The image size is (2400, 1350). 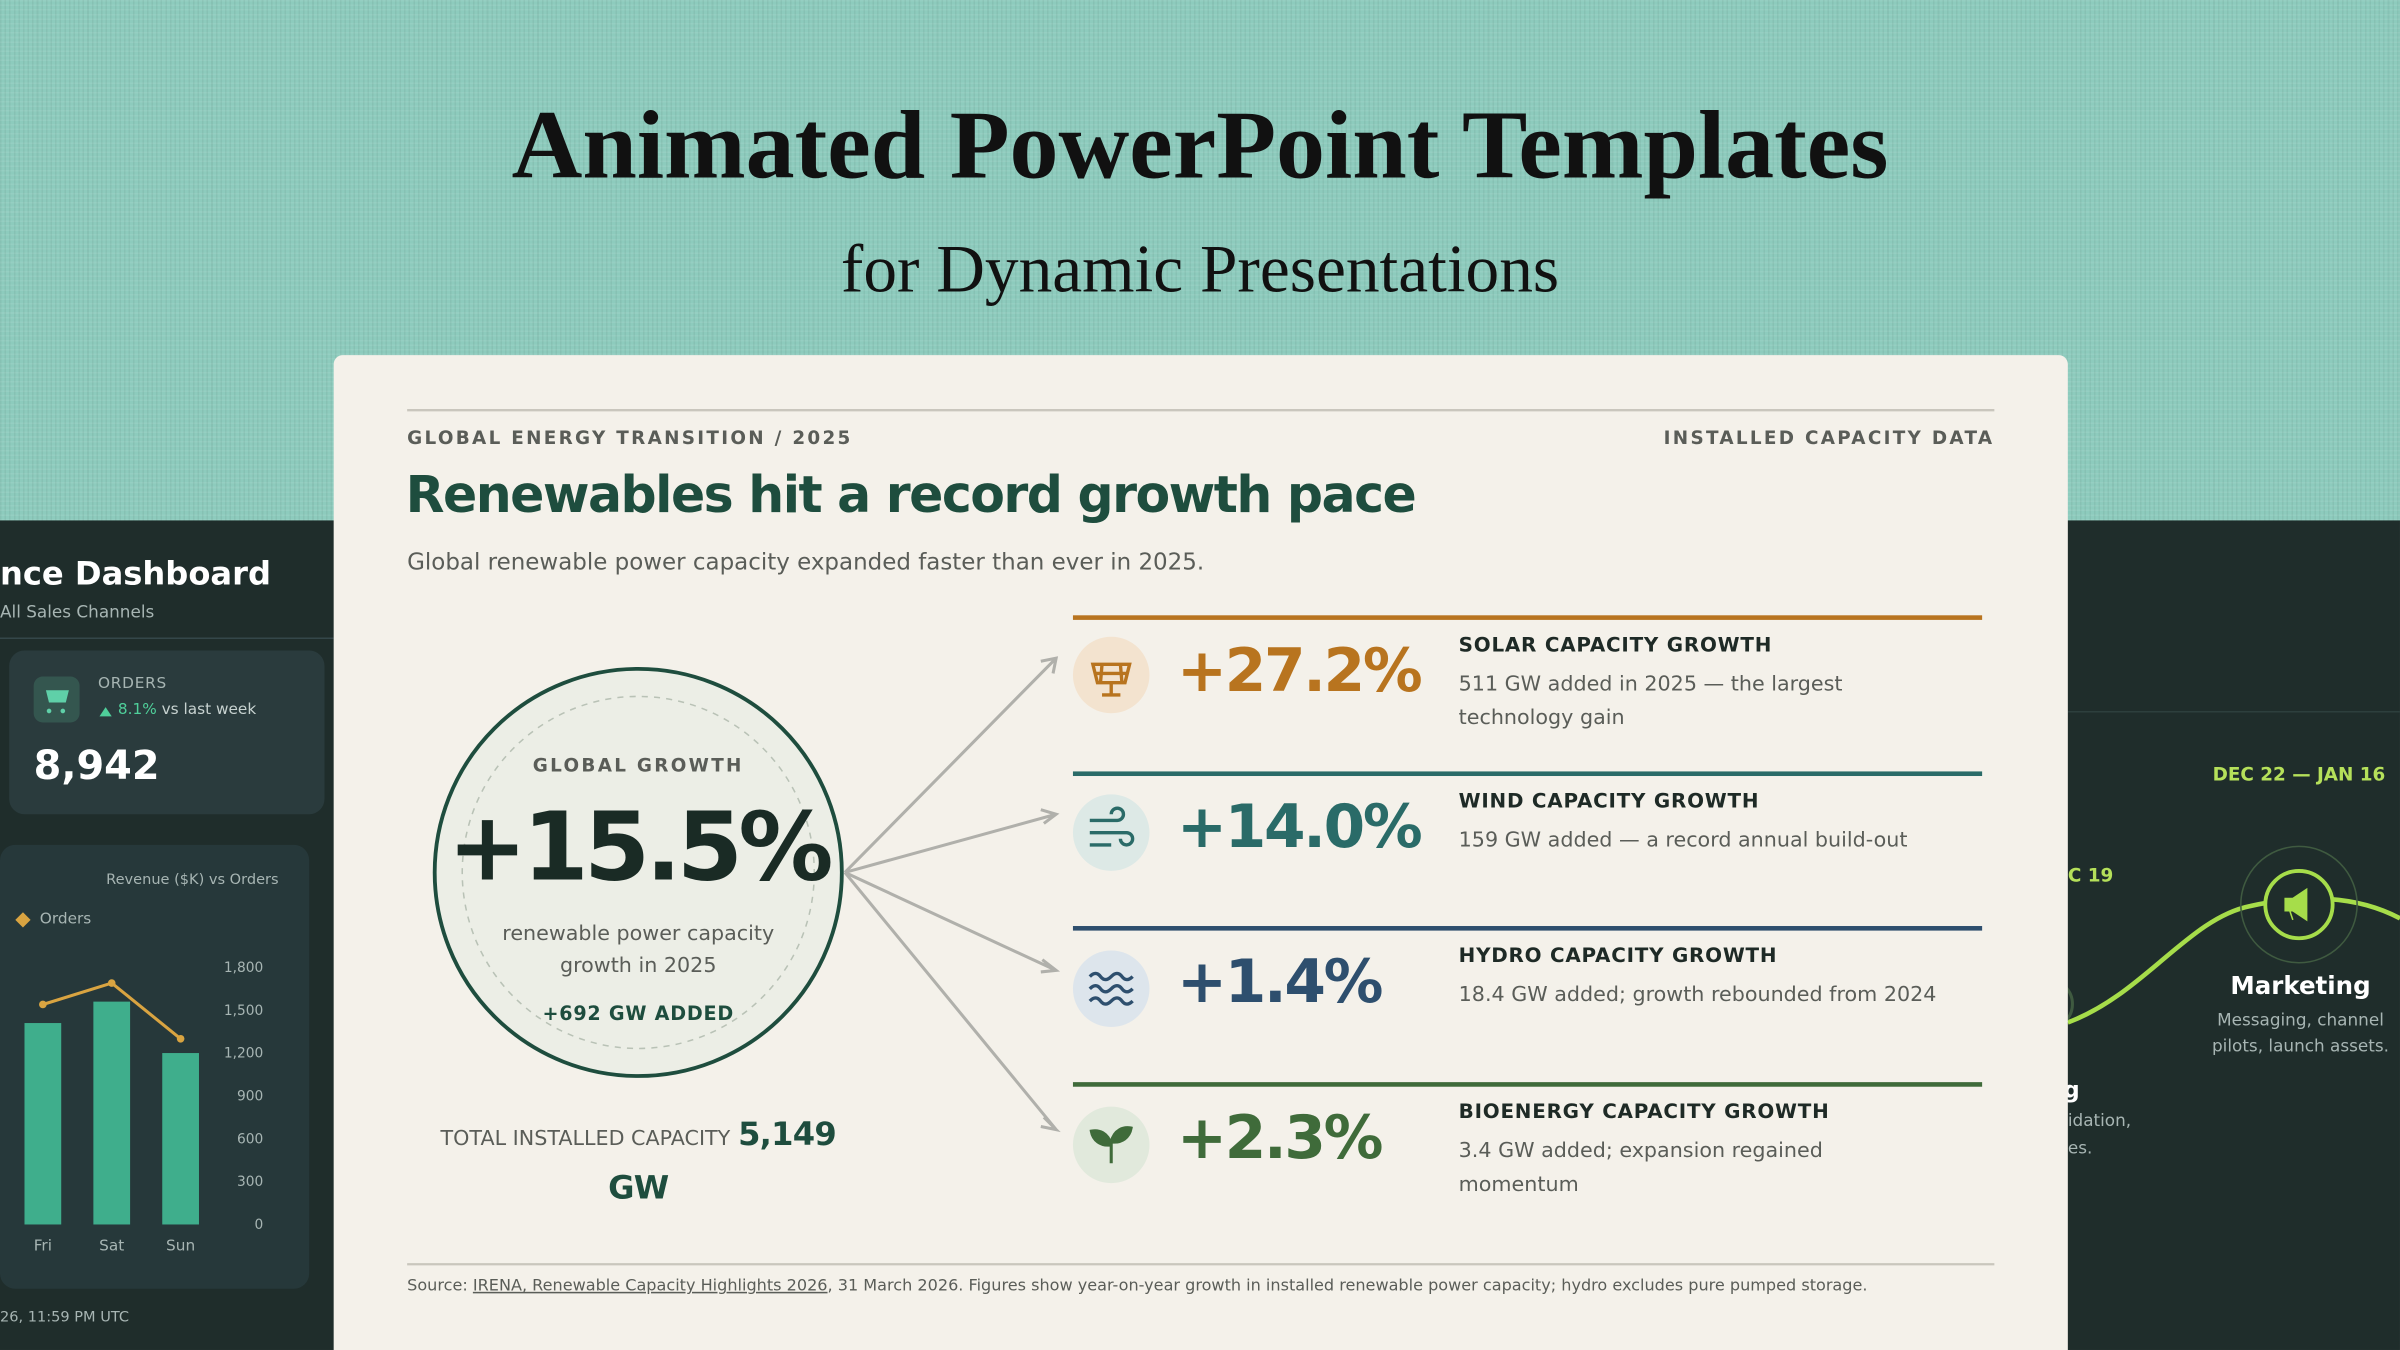 What do you see at coordinates (1300, 672) in the screenshot?
I see `row-value: +27.2%` at bounding box center [1300, 672].